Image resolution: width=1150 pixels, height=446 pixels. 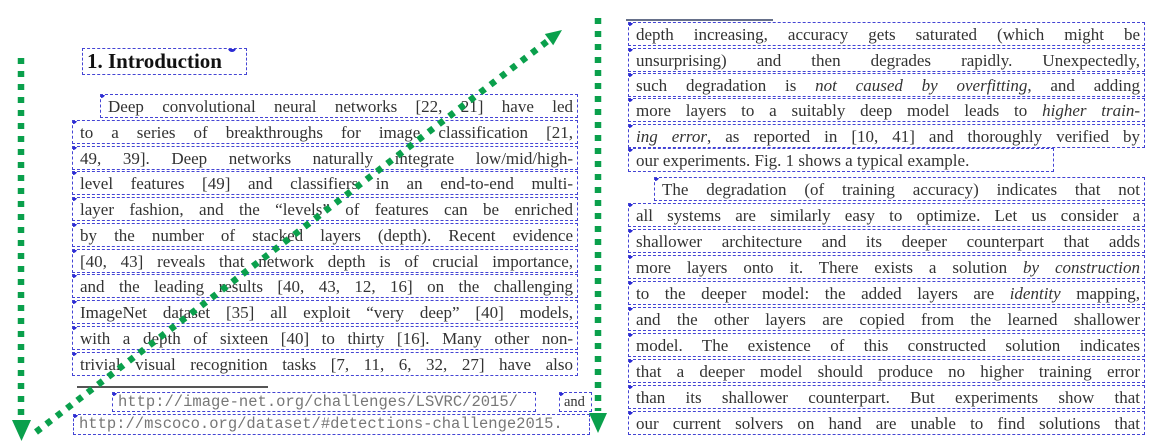 I want to click on text-line-39: 39and, so click(x=575, y=402).